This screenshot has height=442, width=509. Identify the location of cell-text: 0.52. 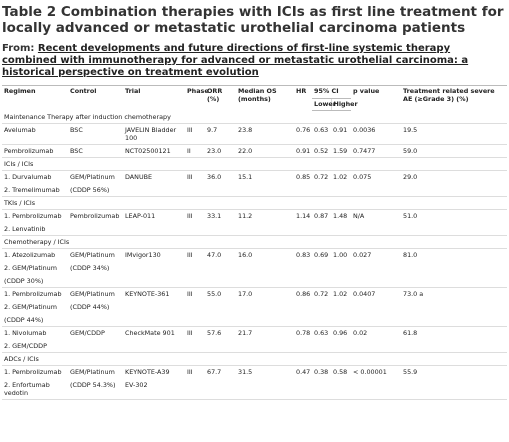
(321, 151).